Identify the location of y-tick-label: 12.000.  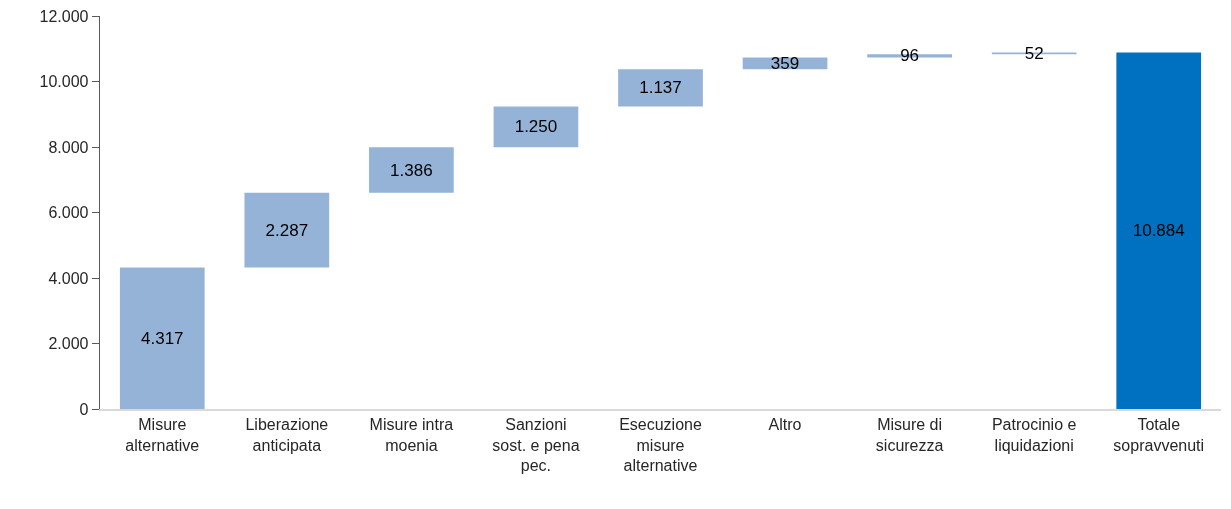
(64, 16).